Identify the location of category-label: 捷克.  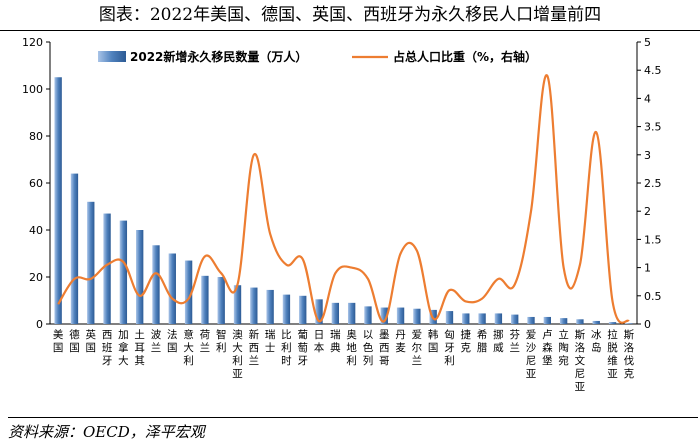
(466, 341).